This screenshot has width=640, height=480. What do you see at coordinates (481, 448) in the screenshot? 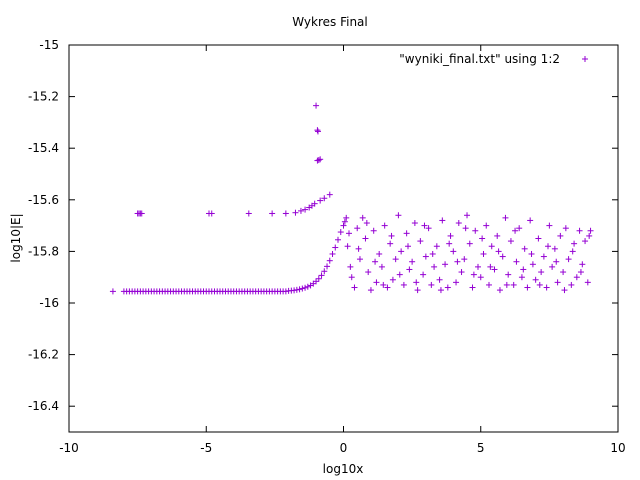
I see `x-tick-label: 5` at bounding box center [481, 448].